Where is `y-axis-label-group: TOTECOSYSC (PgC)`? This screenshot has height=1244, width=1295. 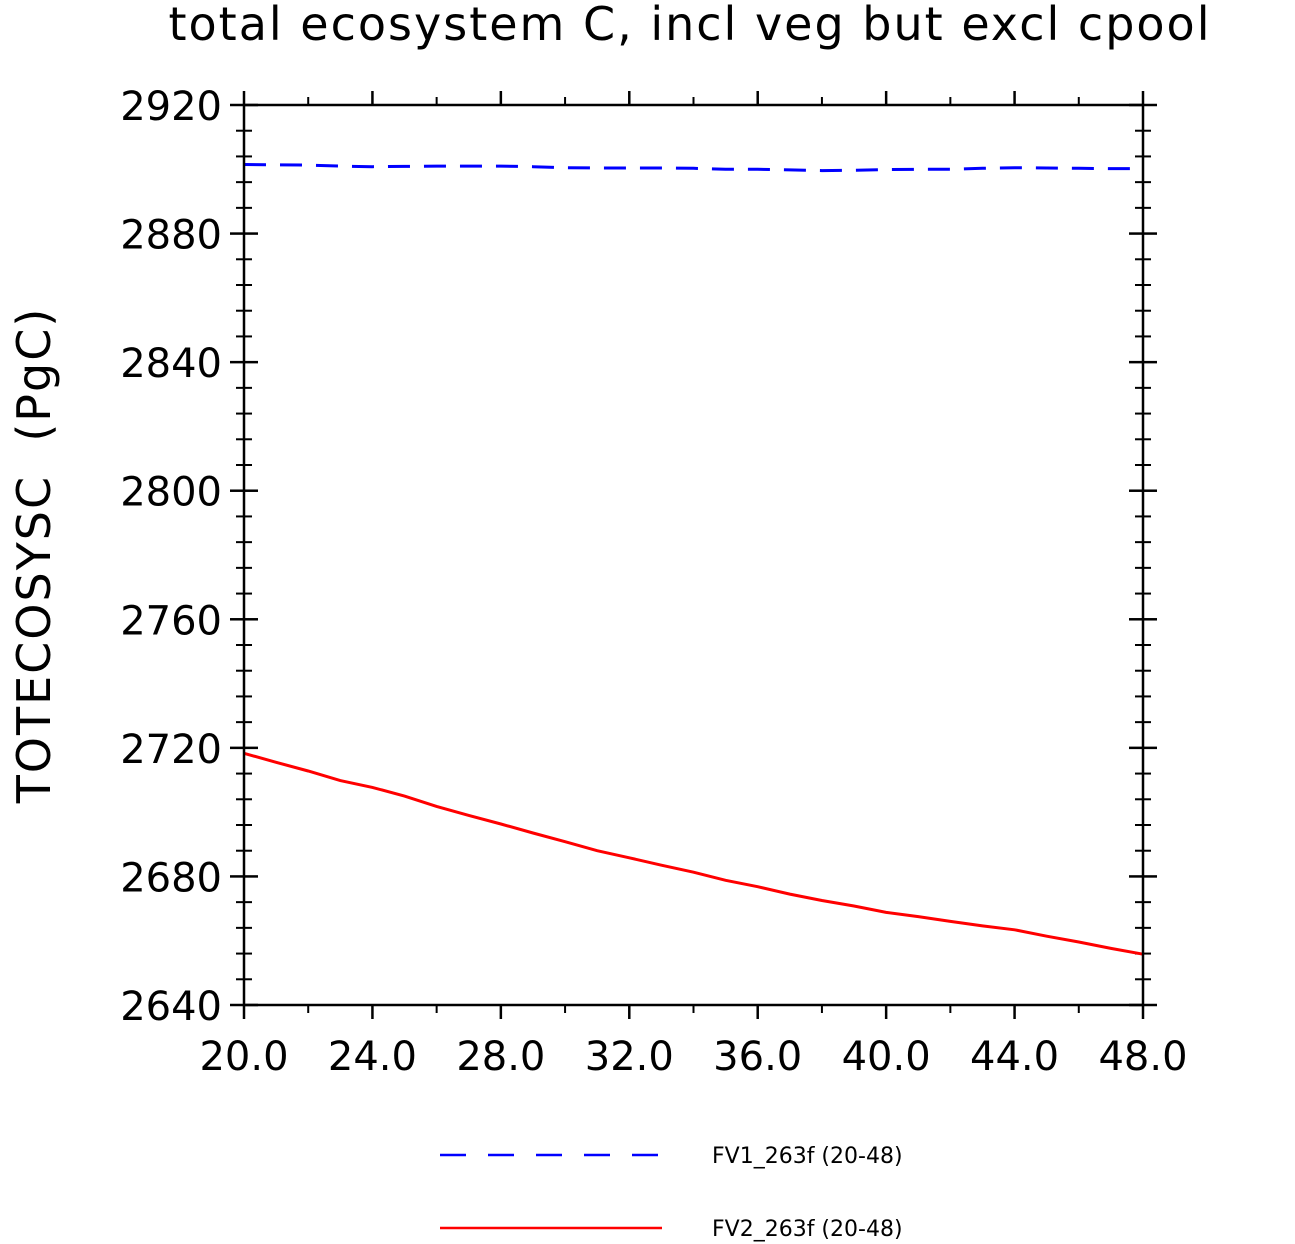
y-axis-label-group: TOTECOSYSC (PgC) is located at coordinates (34, 556).